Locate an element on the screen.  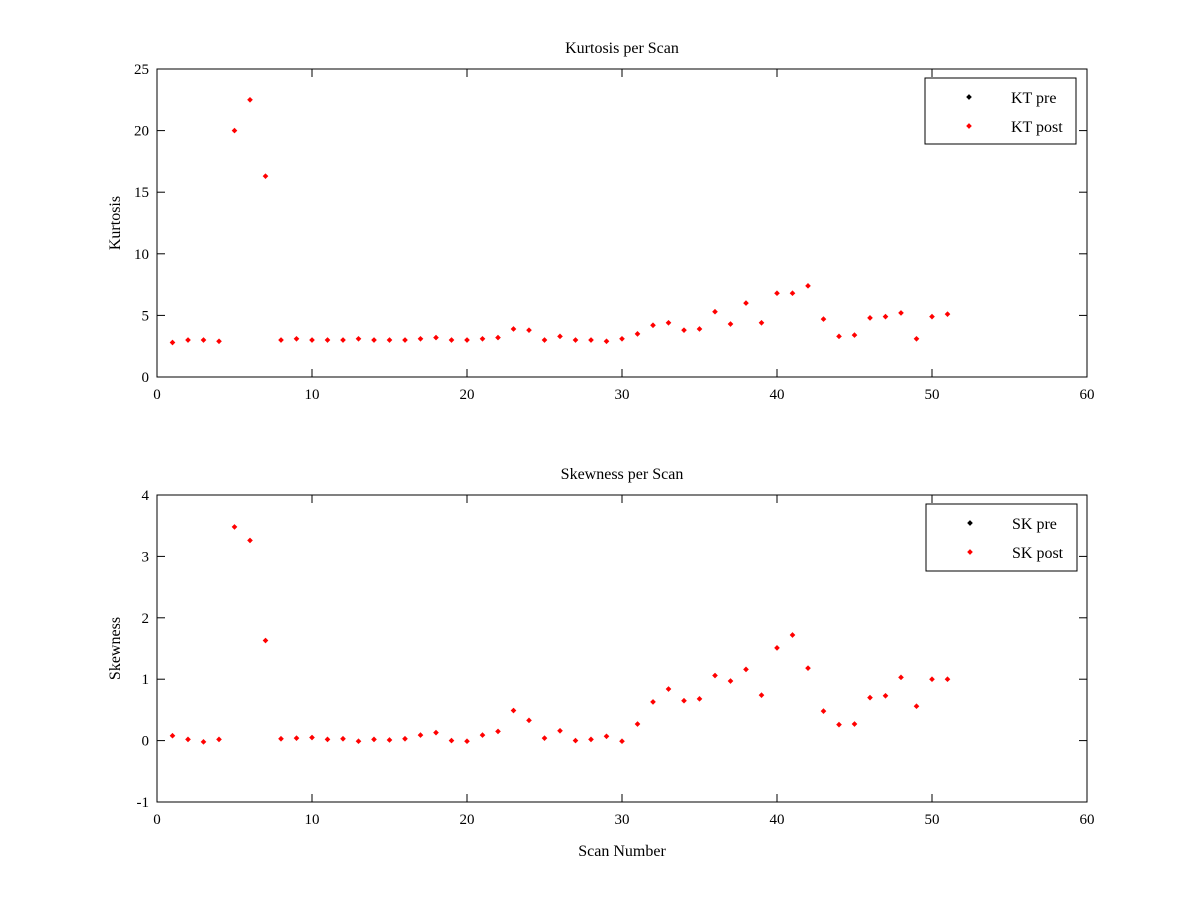
legend-marker is located at coordinates (970, 552).